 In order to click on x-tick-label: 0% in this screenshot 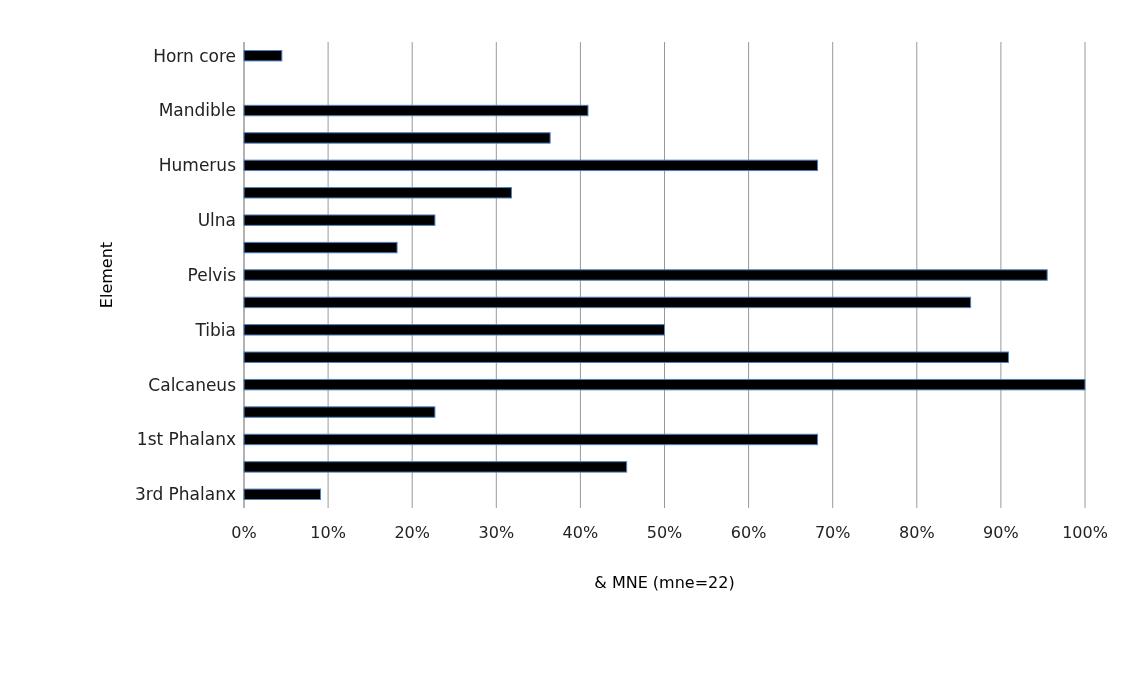, I will do `click(244, 532)`.